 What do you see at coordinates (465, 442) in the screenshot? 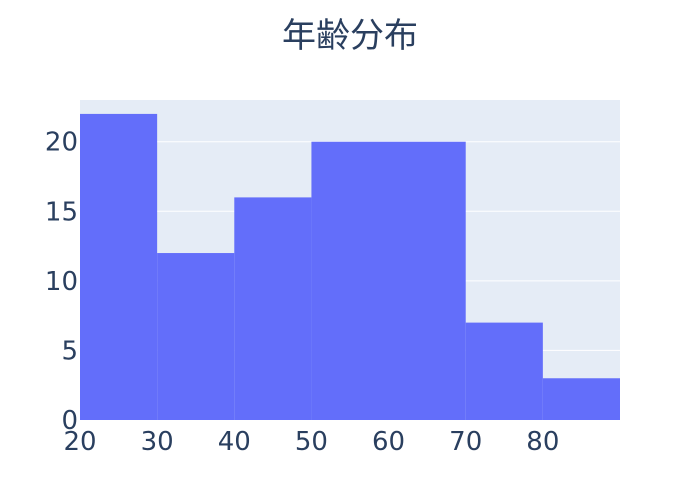
I see `x-tick-label: 70` at bounding box center [465, 442].